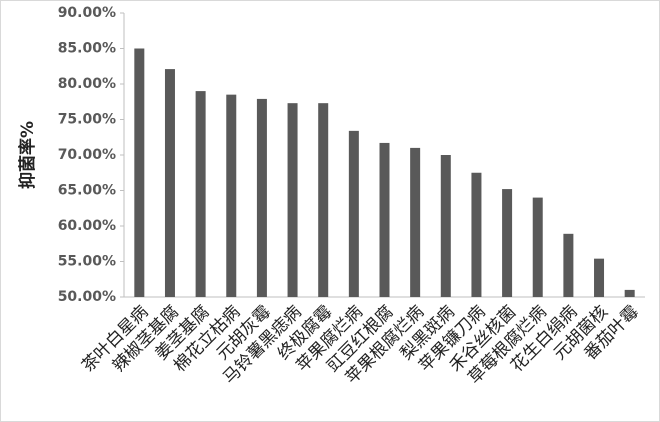  What do you see at coordinates (87, 120) in the screenshot?
I see `y-tick-label: 75.00%` at bounding box center [87, 120].